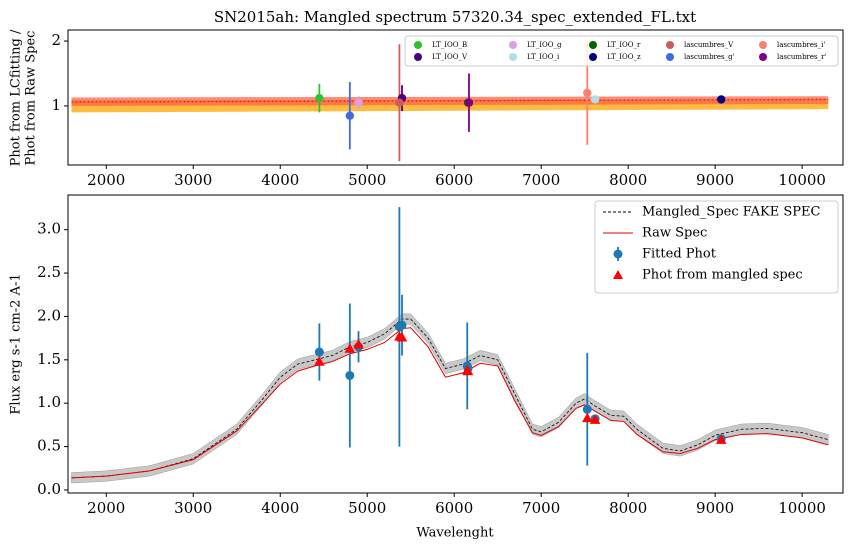  I want to click on y-tick-label: 2.5, so click(49, 272).